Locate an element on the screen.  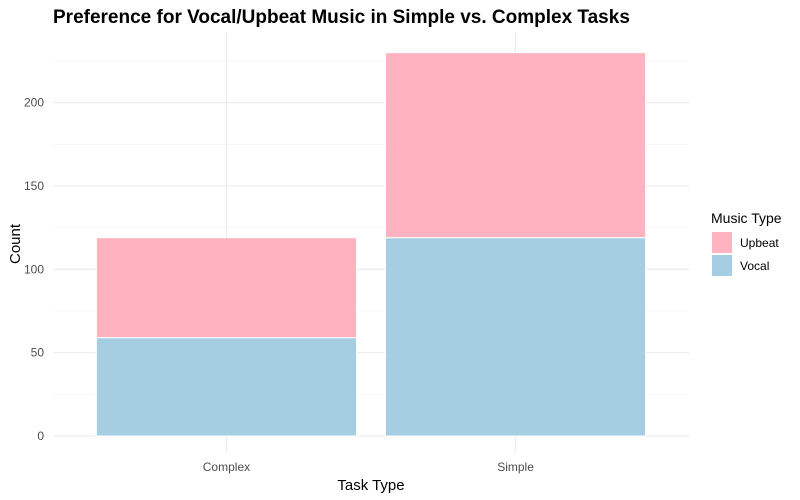
legend-label-upbeat: Upbeat is located at coordinates (759, 243).